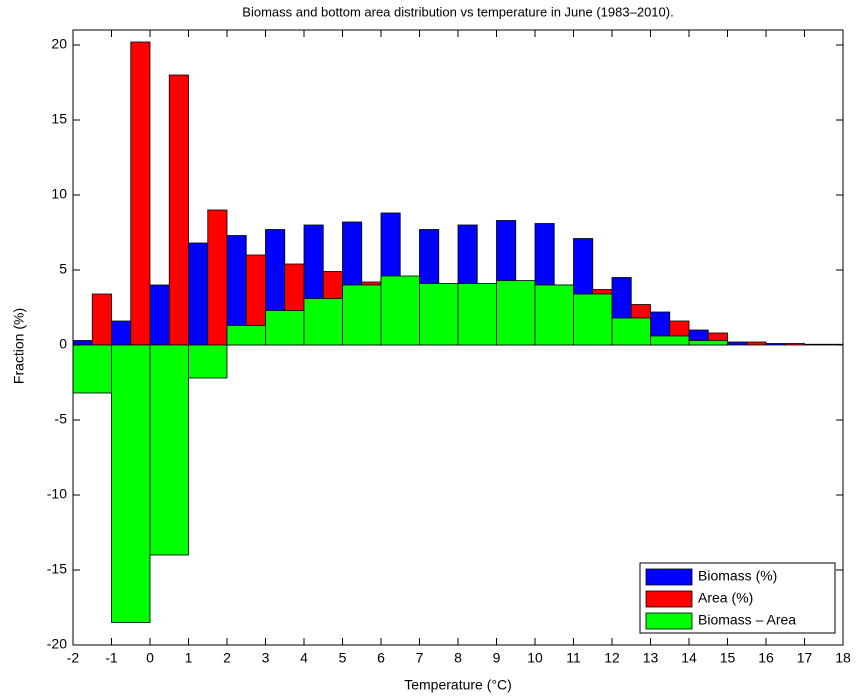 Image resolution: width=857 pixels, height=698 pixels. Describe the element at coordinates (63, 269) in the screenshot. I see `y-tick-label: 5` at that location.